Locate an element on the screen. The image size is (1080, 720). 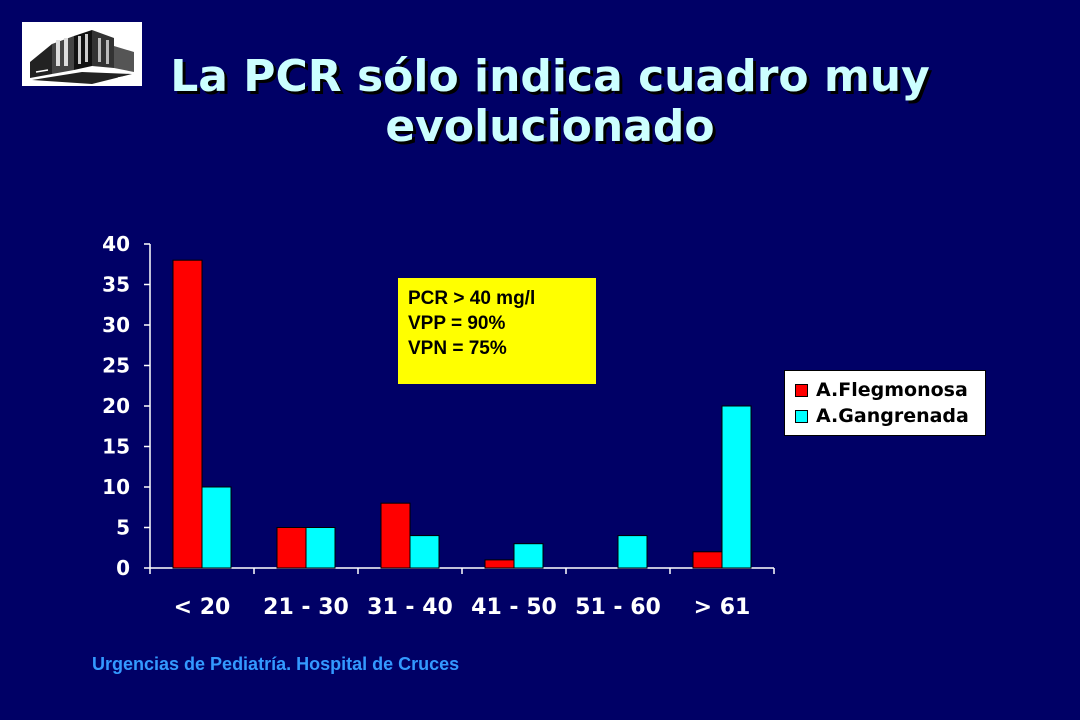
title-line-2: evolucionado is located at coordinates (550, 126).